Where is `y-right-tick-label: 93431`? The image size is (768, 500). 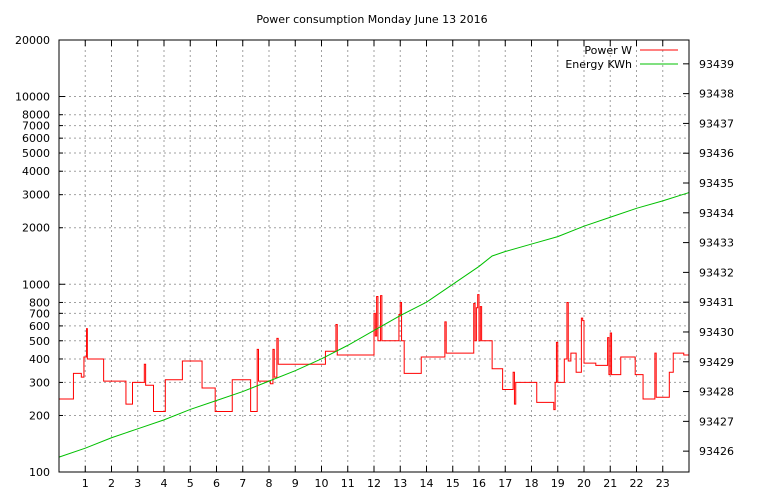
y-right-tick-label: 93431 is located at coordinates (716, 302).